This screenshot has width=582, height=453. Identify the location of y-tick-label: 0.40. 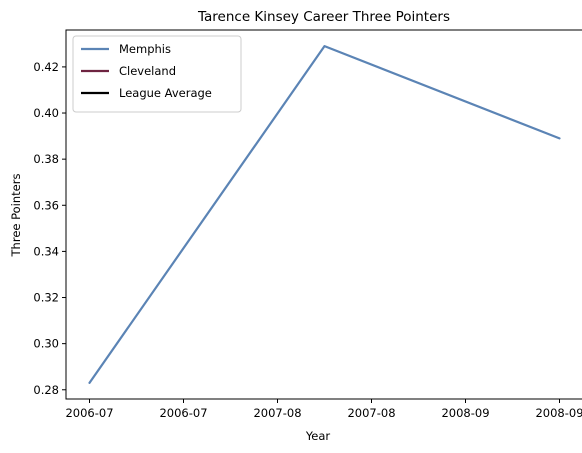
(46, 113).